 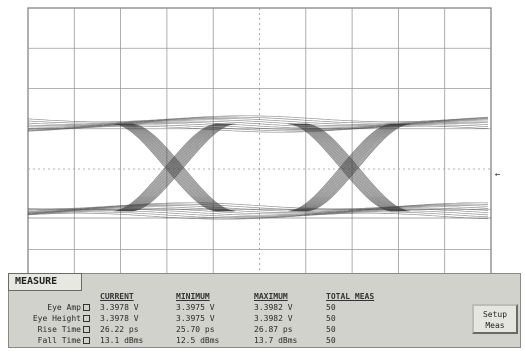 What do you see at coordinates (495, 314) in the screenshot?
I see `setup-button-line1: Setup` at bounding box center [495, 314].